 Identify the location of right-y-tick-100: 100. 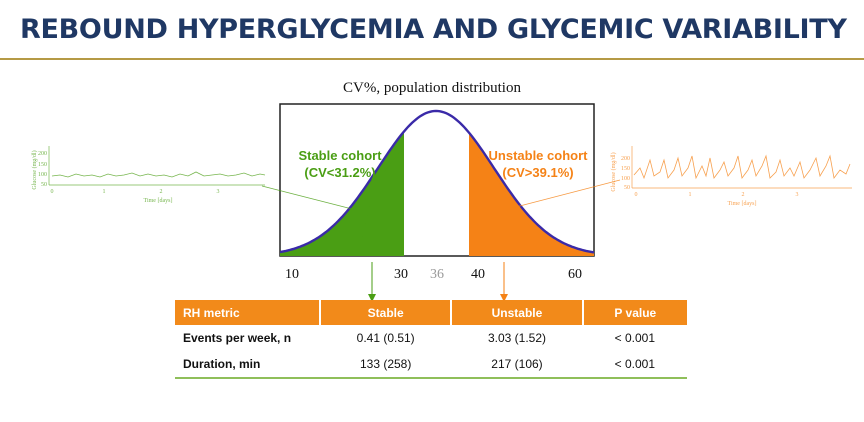
(625, 179).